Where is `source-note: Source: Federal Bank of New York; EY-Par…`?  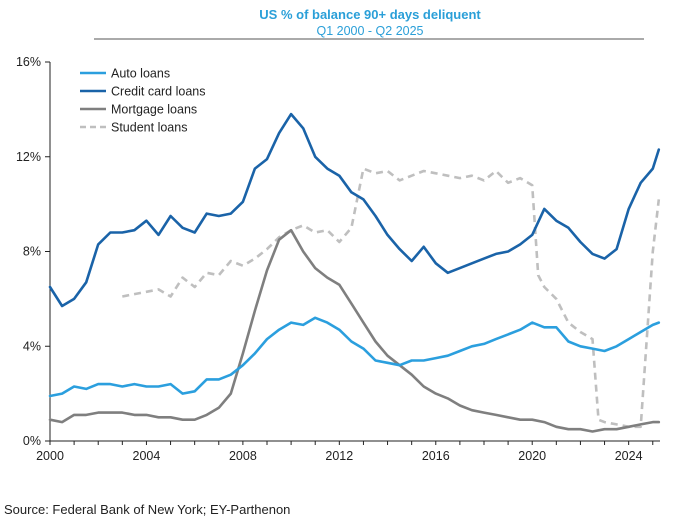 source-note: Source: Federal Bank of New York; EY-Par… is located at coordinates (147, 509).